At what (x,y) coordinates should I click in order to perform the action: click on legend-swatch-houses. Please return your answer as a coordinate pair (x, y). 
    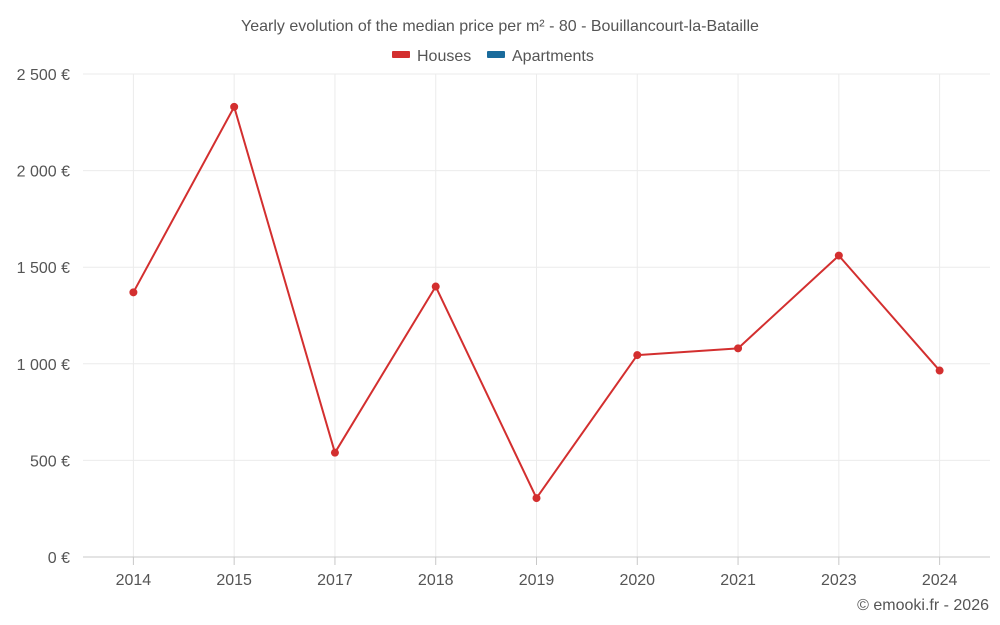
    Looking at the image, I should click on (401, 54).